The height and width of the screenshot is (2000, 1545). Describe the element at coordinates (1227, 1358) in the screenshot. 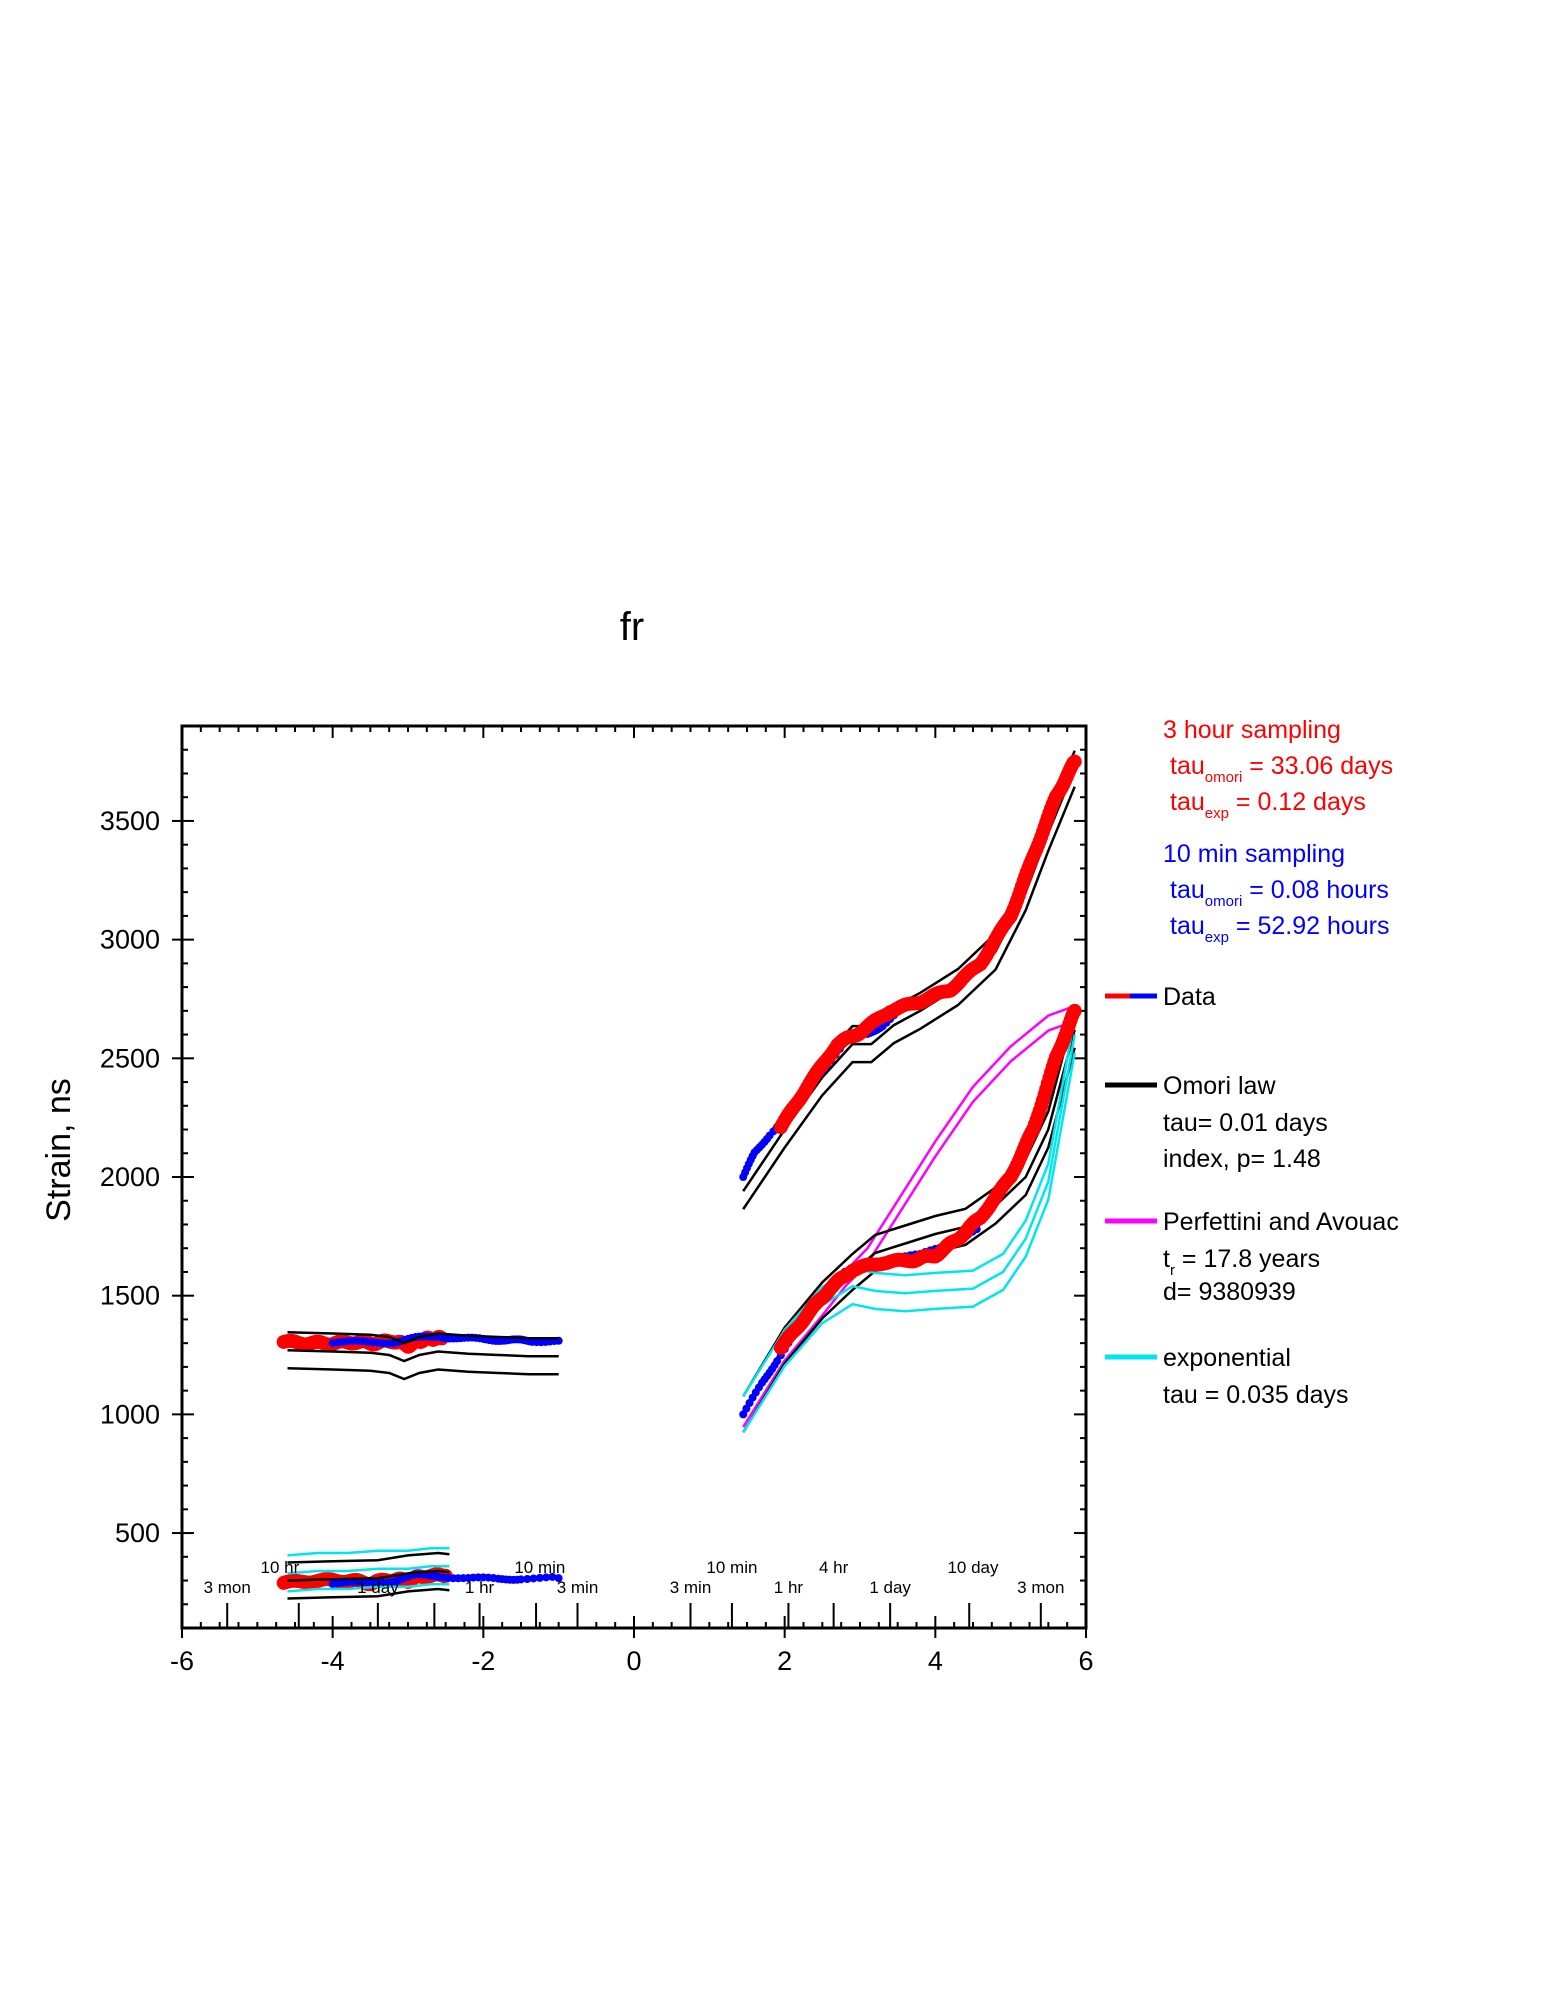

I see `legend-label-exponential: exponential` at that location.